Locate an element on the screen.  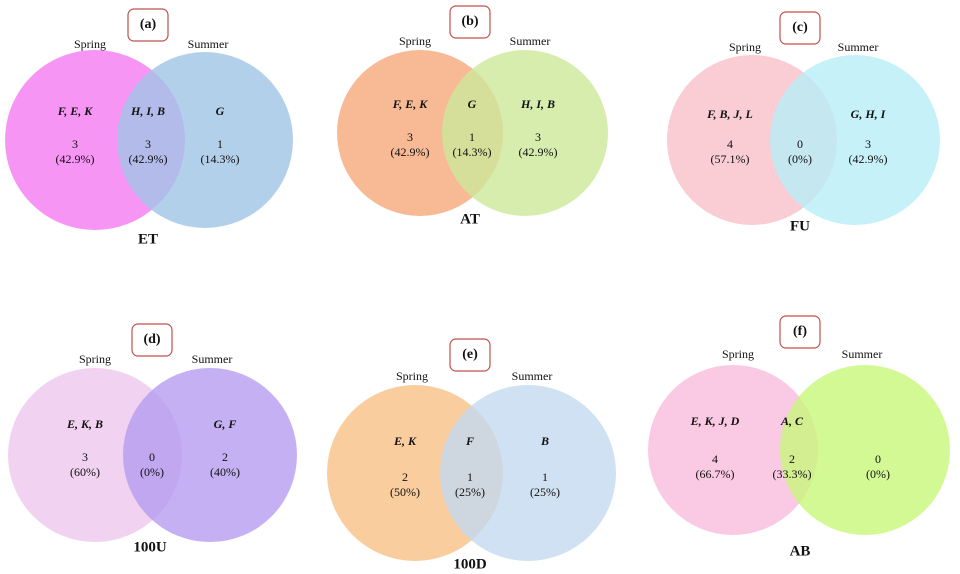
region-members: E, K is located at coordinates (405, 441).